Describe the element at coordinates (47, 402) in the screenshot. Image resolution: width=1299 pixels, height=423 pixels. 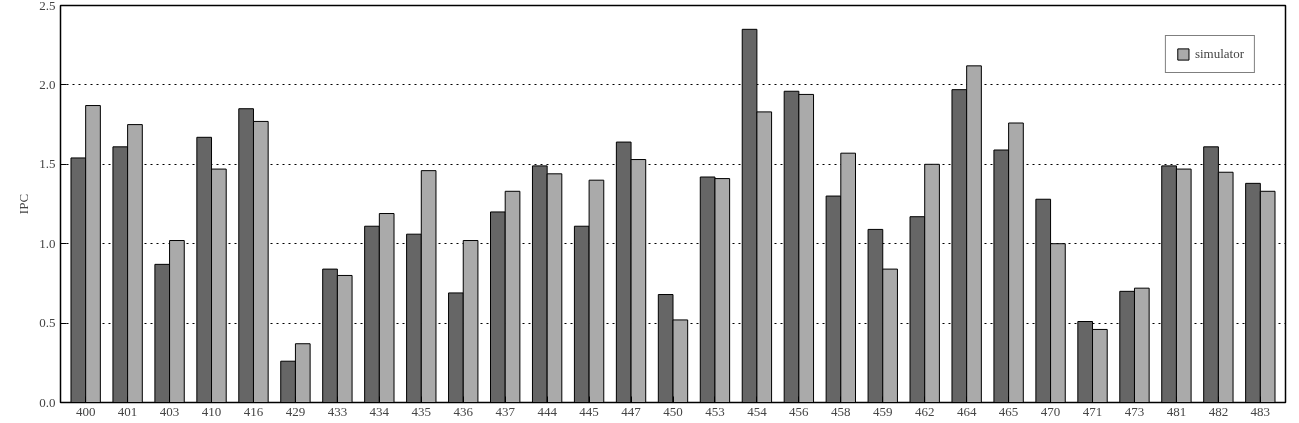
I see `y-tick-label: 0.0` at that location.